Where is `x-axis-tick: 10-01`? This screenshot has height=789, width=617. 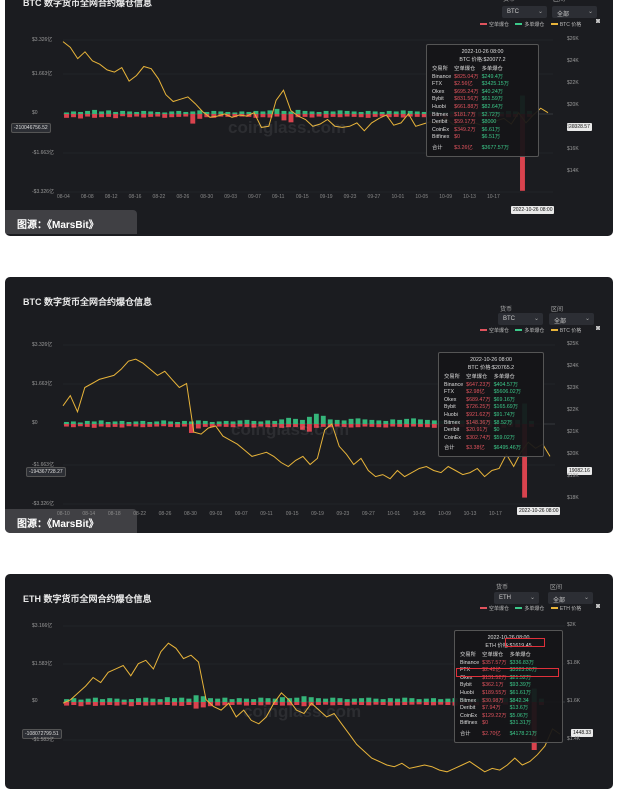 x-axis-tick: 10-01 is located at coordinates (398, 197).